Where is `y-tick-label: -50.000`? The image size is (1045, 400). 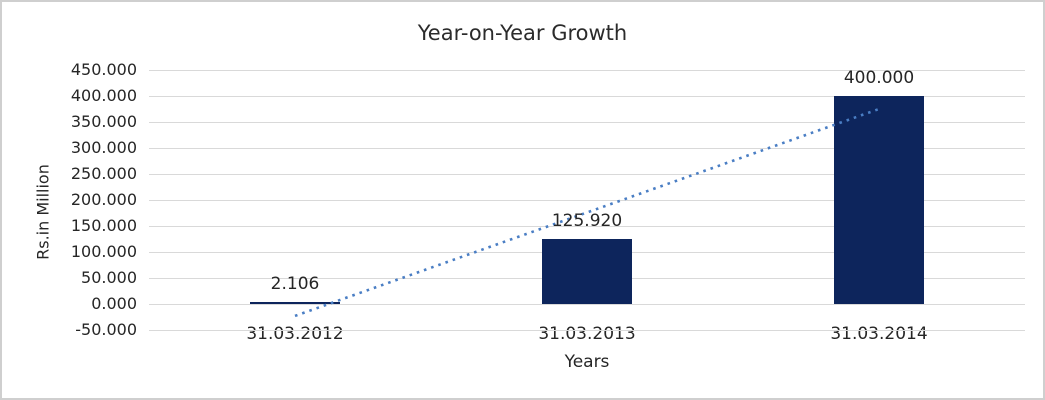 y-tick-label: -50.000 is located at coordinates (106, 329).